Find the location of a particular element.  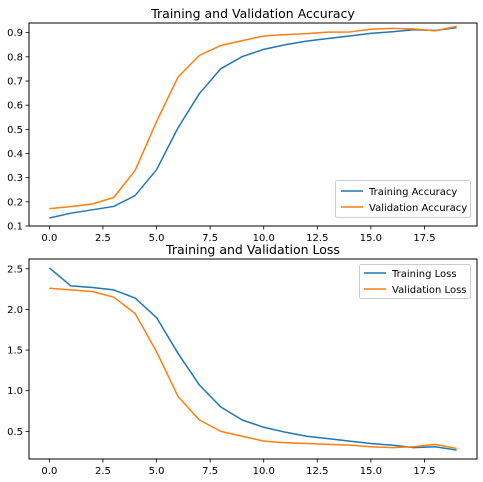

y-tick-label: 1.5 is located at coordinates (15, 351).